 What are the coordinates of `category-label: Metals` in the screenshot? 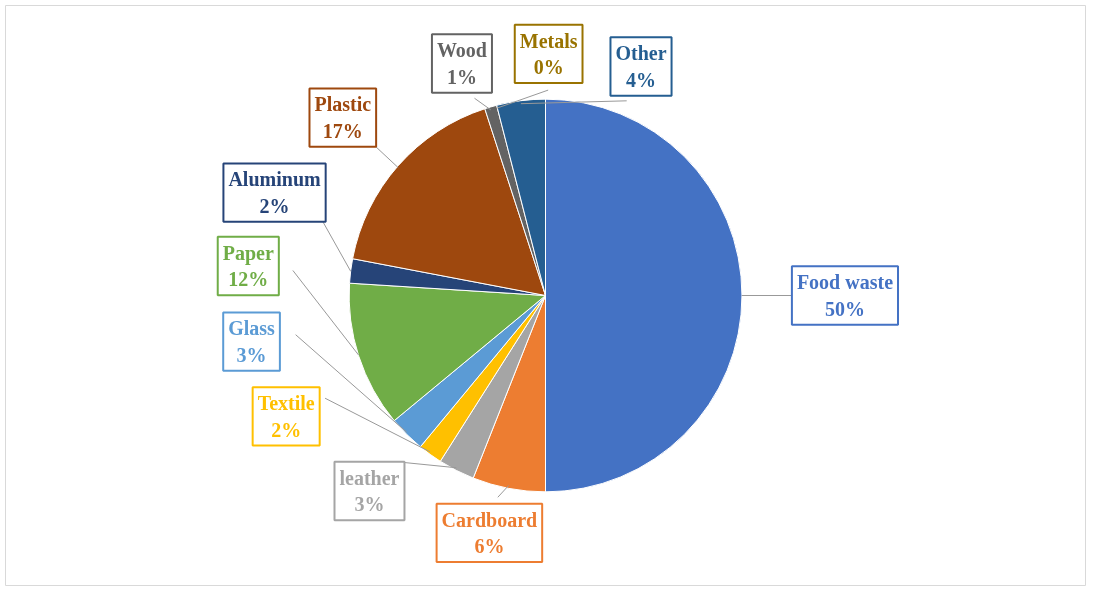 It's located at (548, 40).